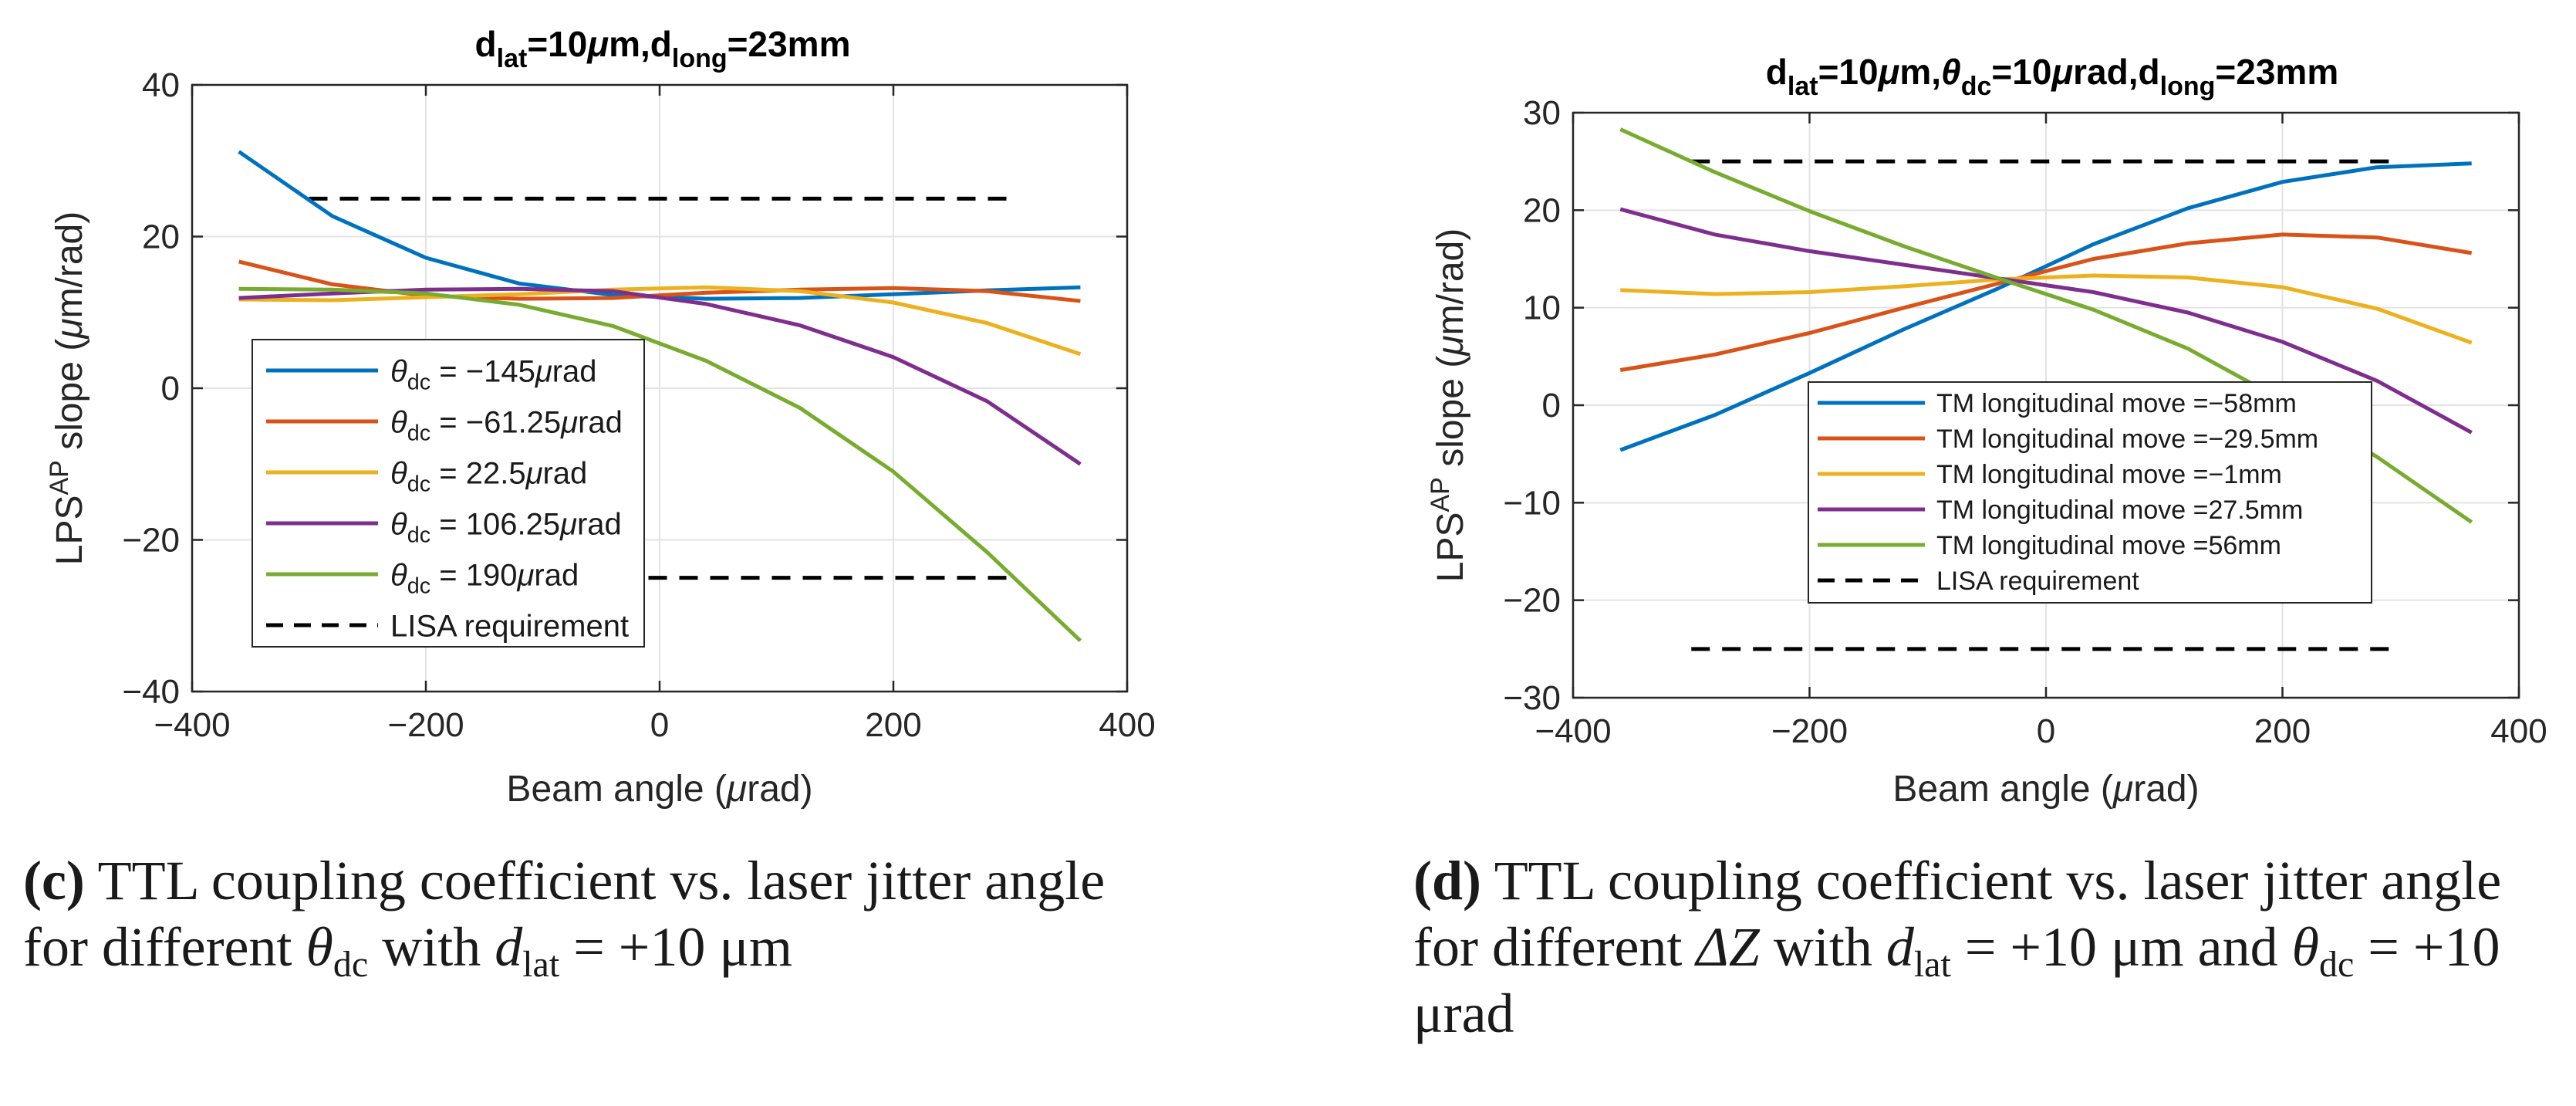  What do you see at coordinates (351, 964) in the screenshot?
I see `caption-c-theta-sub: dc` at bounding box center [351, 964].